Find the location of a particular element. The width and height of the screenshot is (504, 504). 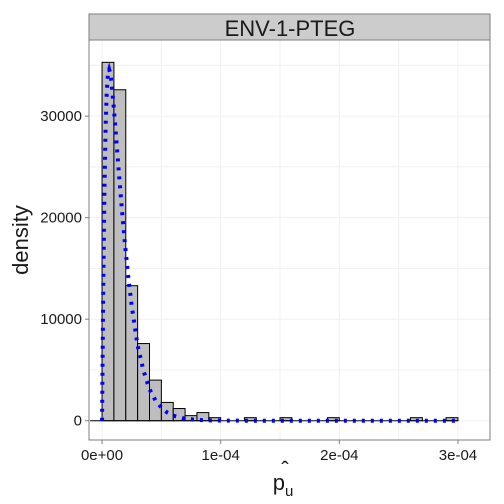

y-tick-label: 10000 is located at coordinates (61, 319).